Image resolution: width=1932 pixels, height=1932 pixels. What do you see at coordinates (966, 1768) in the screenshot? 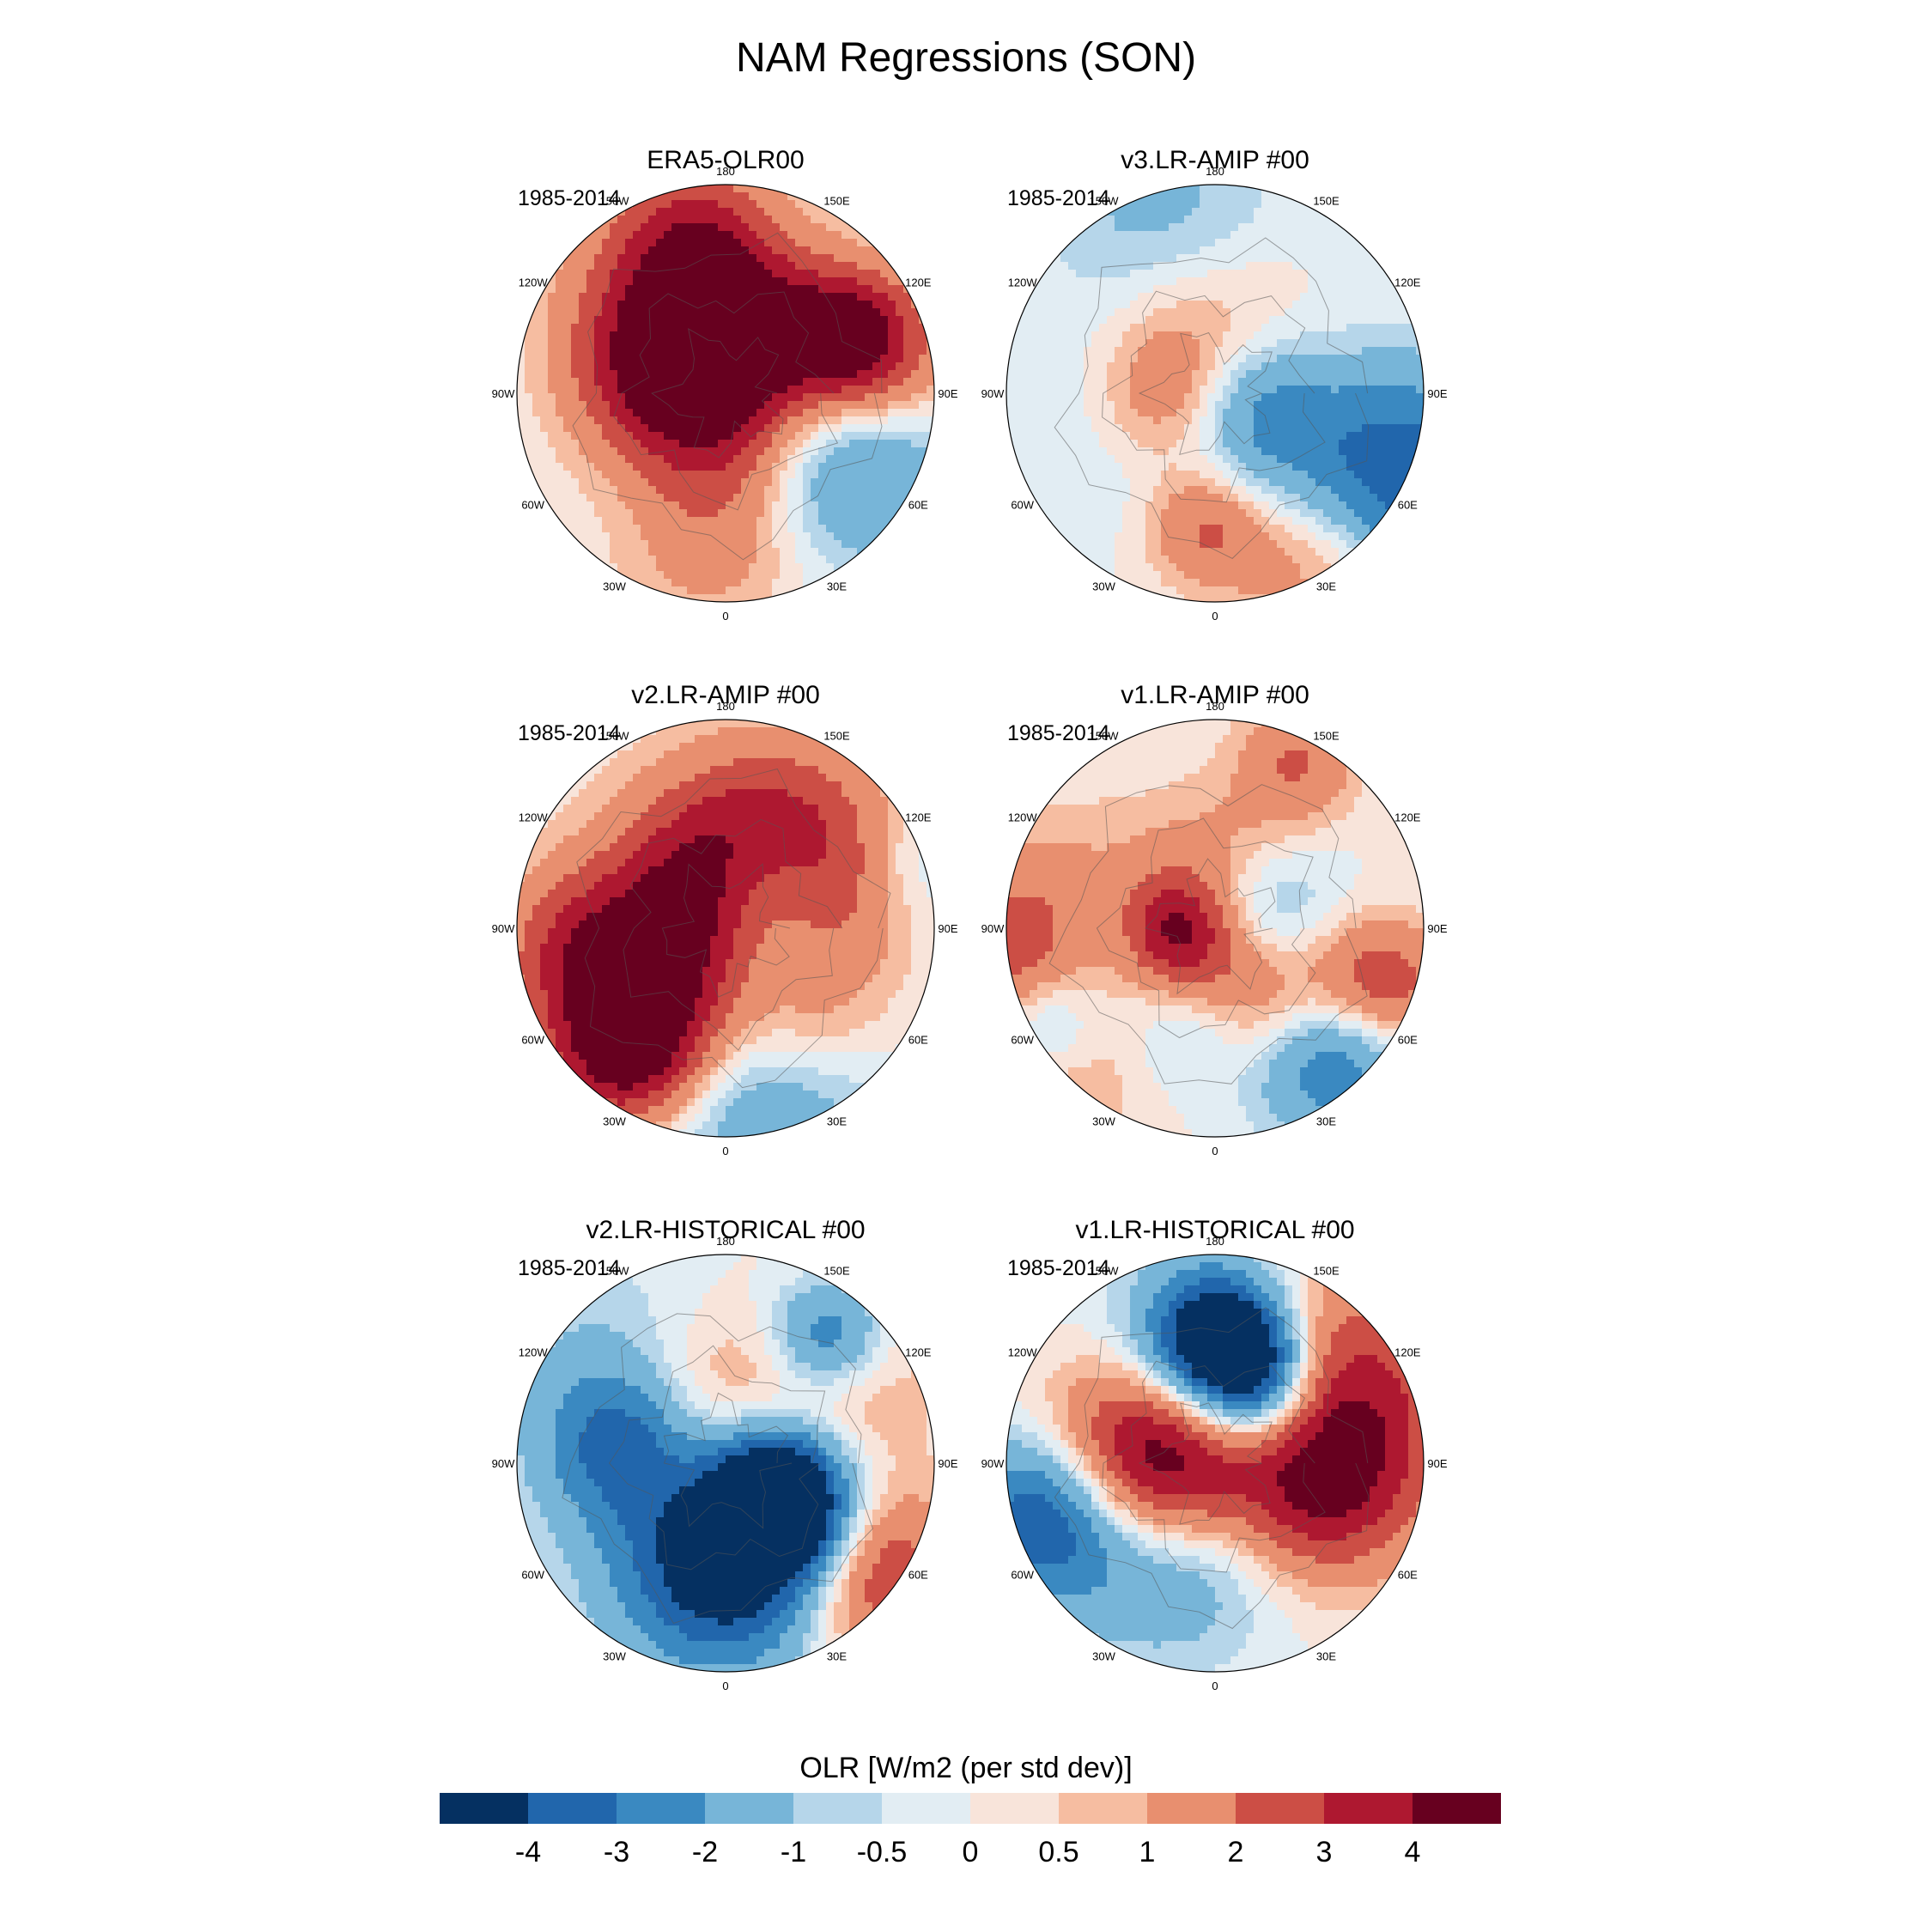
I see `colorbar-title: OLR [W/m2 (per std dev)]` at bounding box center [966, 1768].